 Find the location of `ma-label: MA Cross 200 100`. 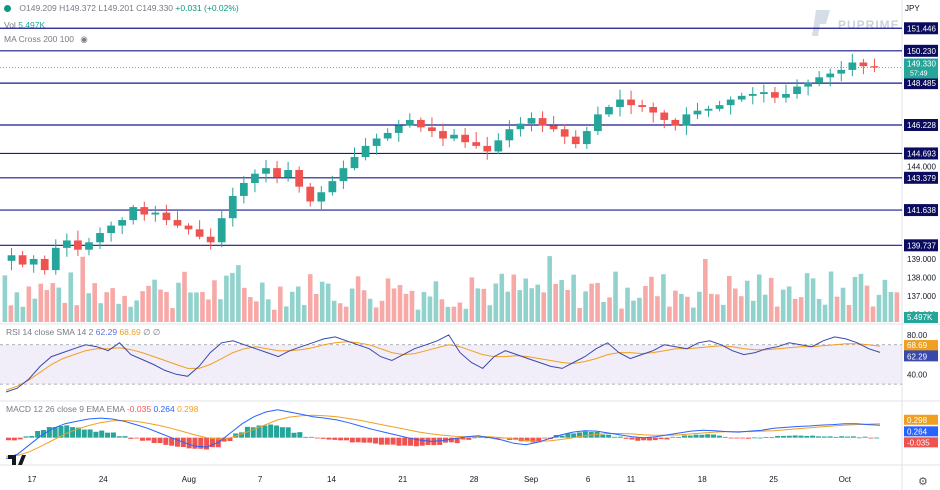

ma-label: MA Cross 200 100 is located at coordinates (39, 39).